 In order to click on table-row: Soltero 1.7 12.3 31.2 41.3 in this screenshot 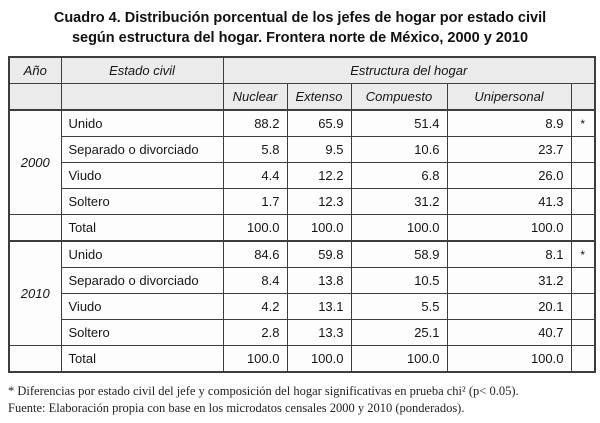, I will do `click(302, 201)`.